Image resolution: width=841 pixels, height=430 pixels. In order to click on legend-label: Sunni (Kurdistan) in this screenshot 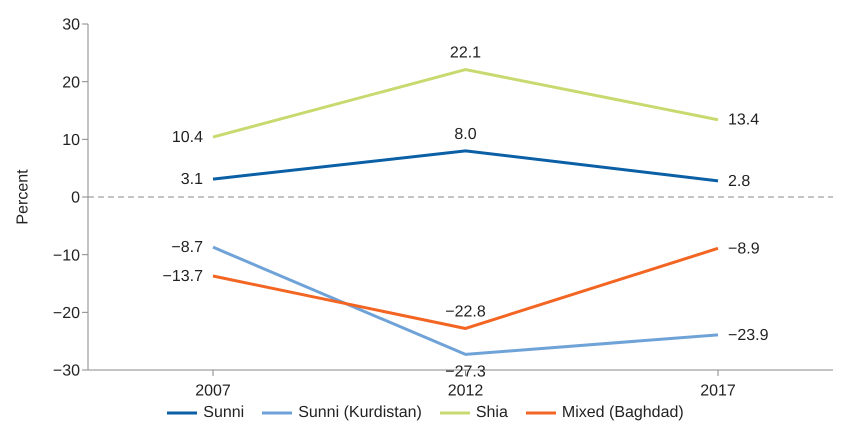, I will do `click(360, 413)`.